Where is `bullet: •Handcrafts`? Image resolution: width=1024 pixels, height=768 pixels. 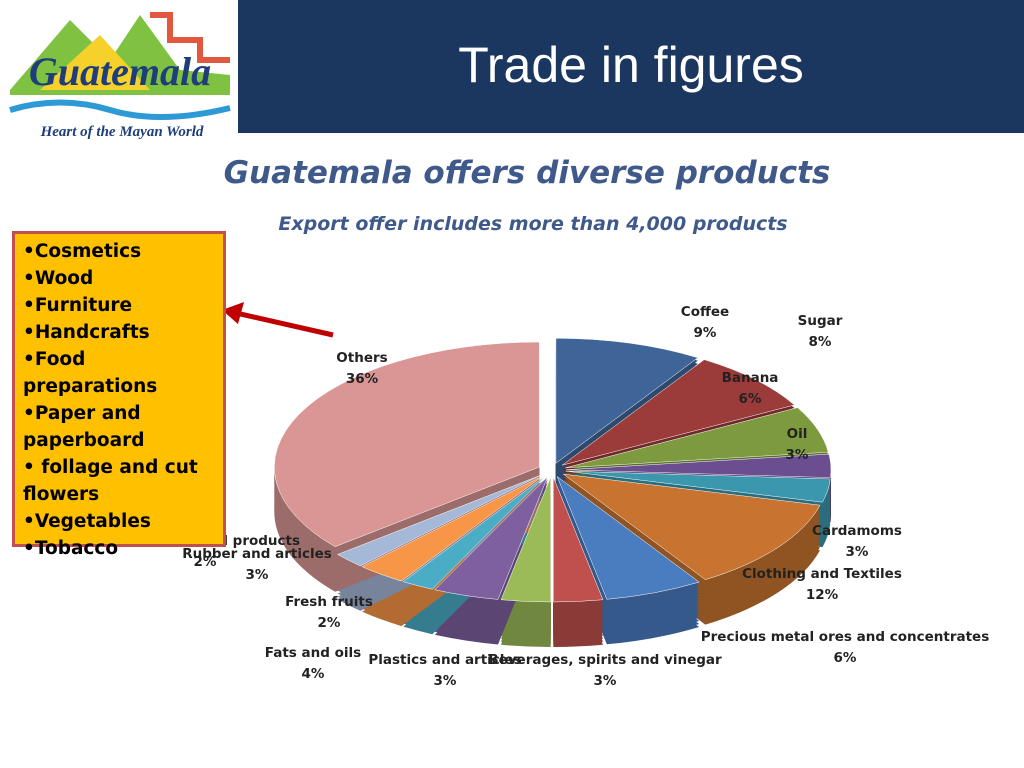 bullet: •Handcrafts is located at coordinates (86, 332).